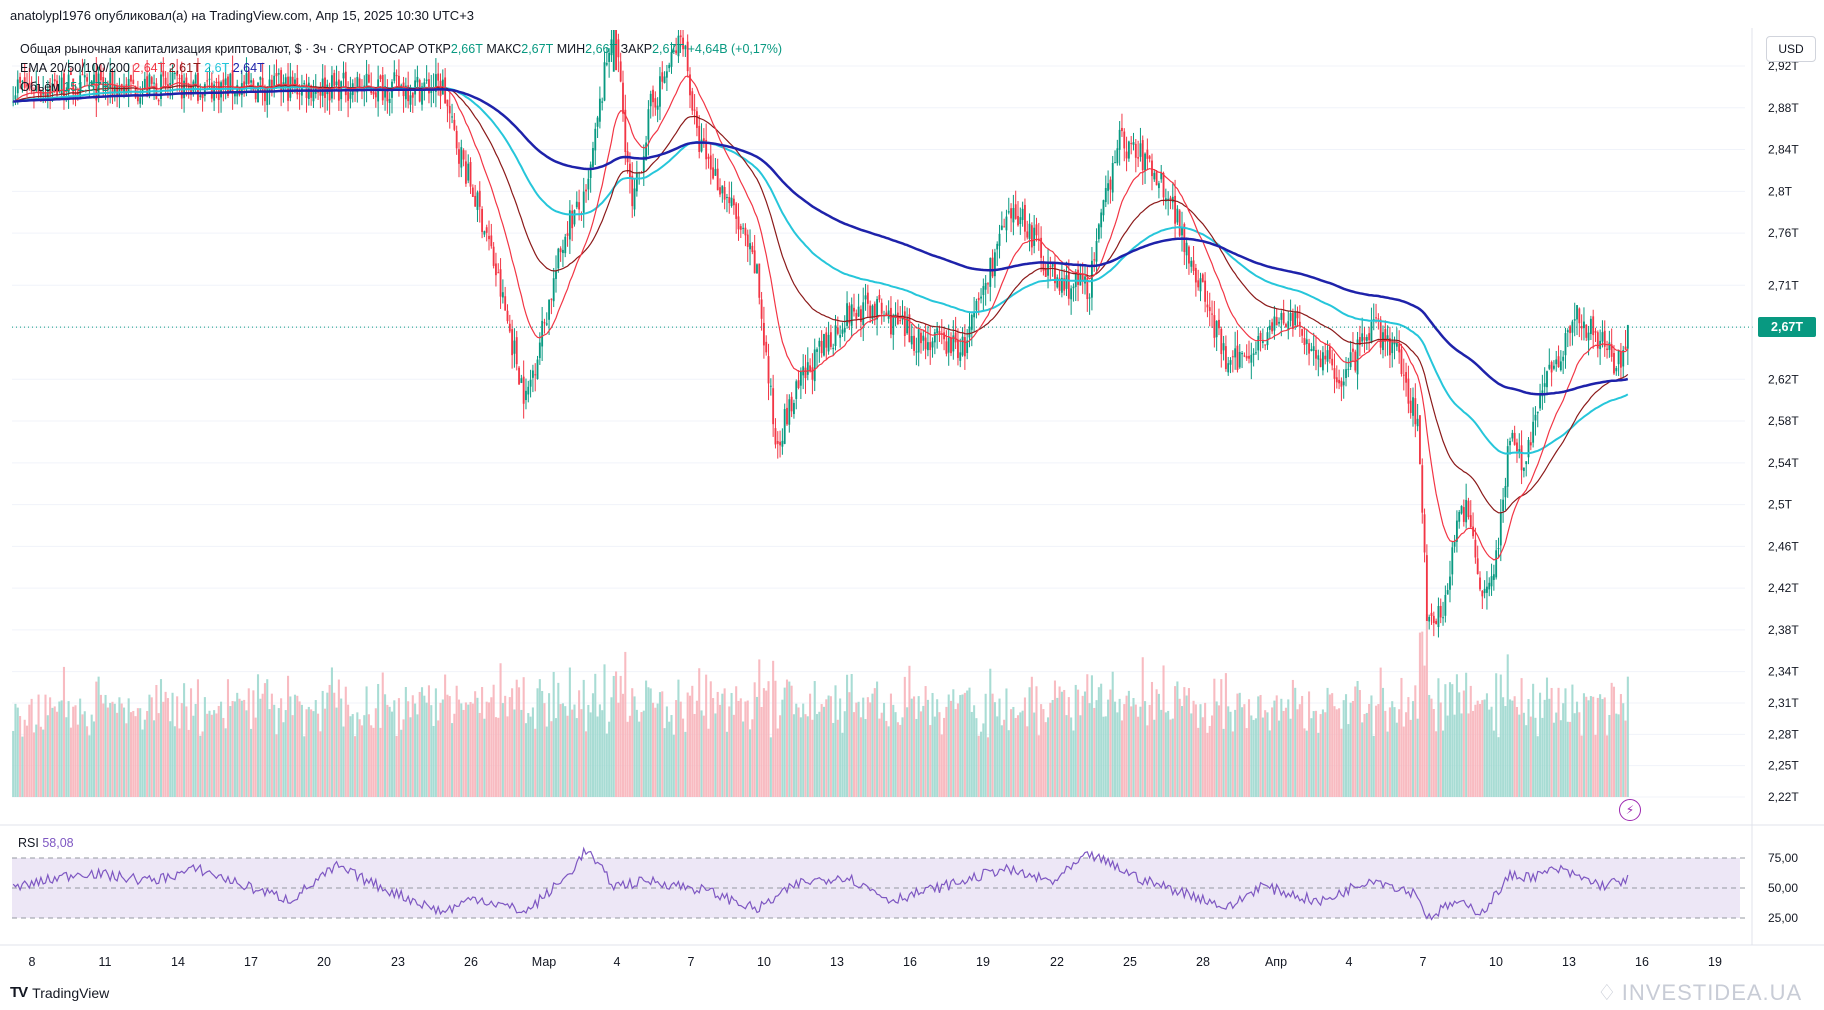 The height and width of the screenshot is (1010, 1824). Describe the element at coordinates (1630, 810) in the screenshot. I see `lightning-icon: ⚡` at that location.